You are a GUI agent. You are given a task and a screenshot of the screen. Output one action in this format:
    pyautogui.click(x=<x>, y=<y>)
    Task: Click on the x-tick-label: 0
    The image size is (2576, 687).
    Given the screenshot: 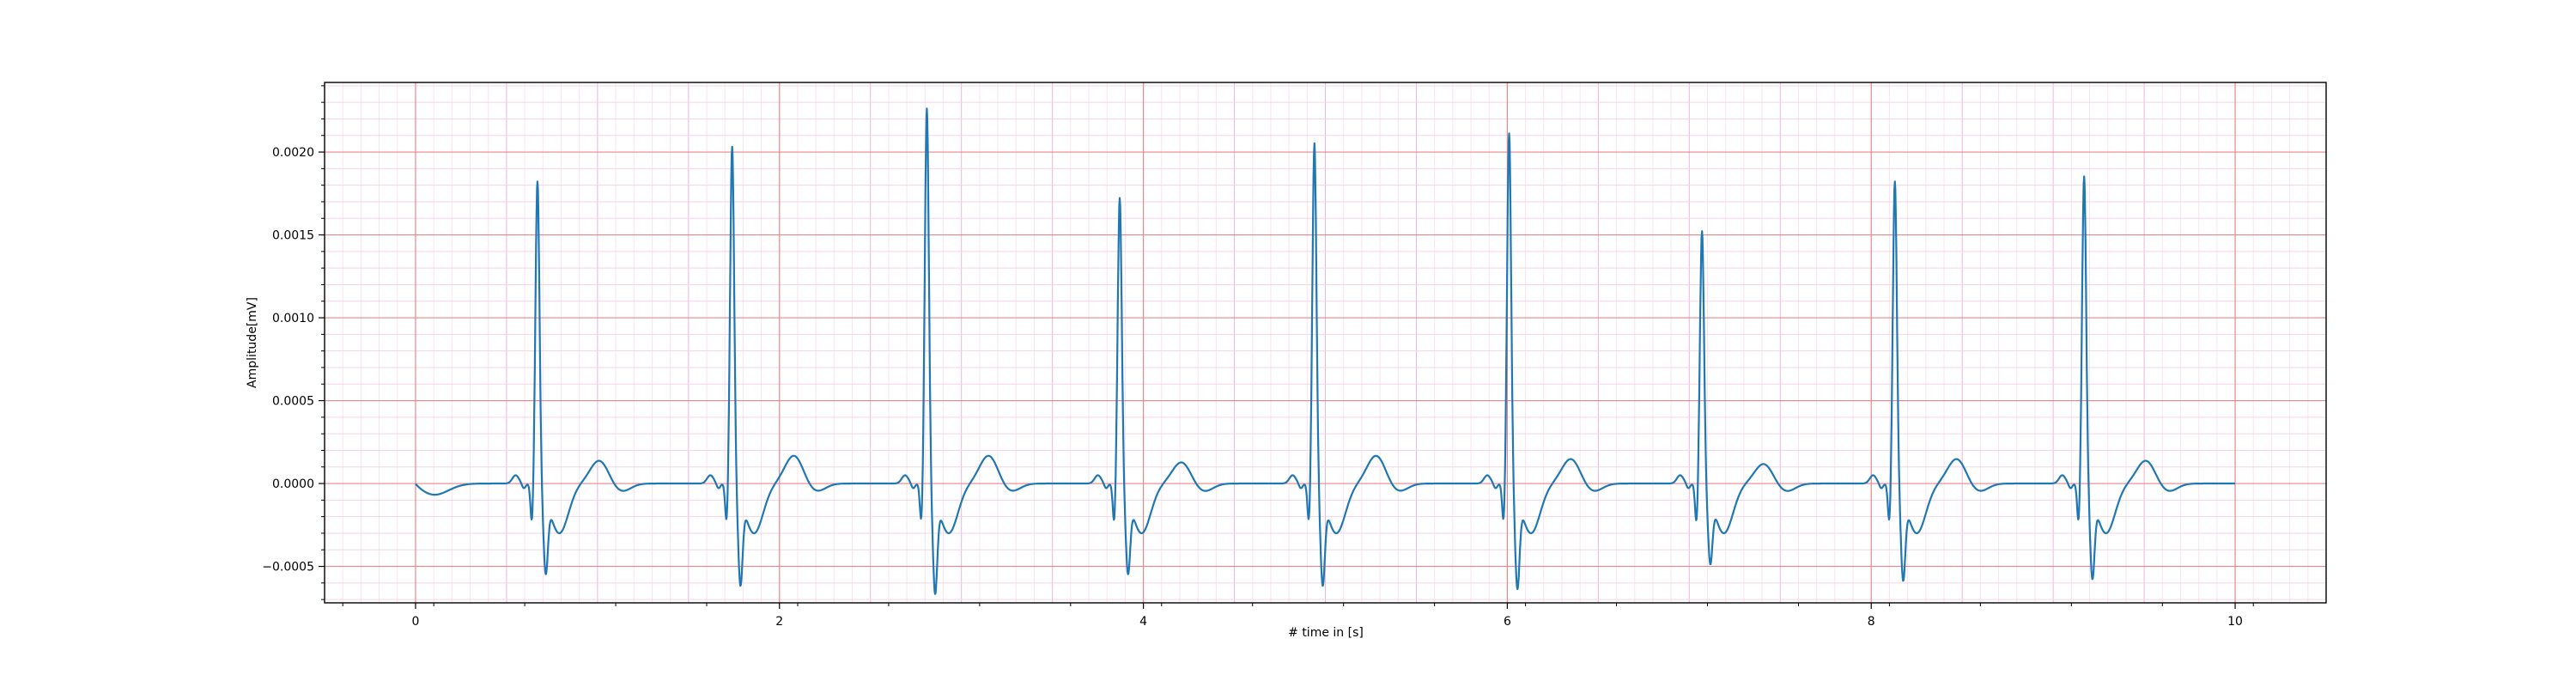 What is the action you would take?
    pyautogui.click(x=415, y=622)
    